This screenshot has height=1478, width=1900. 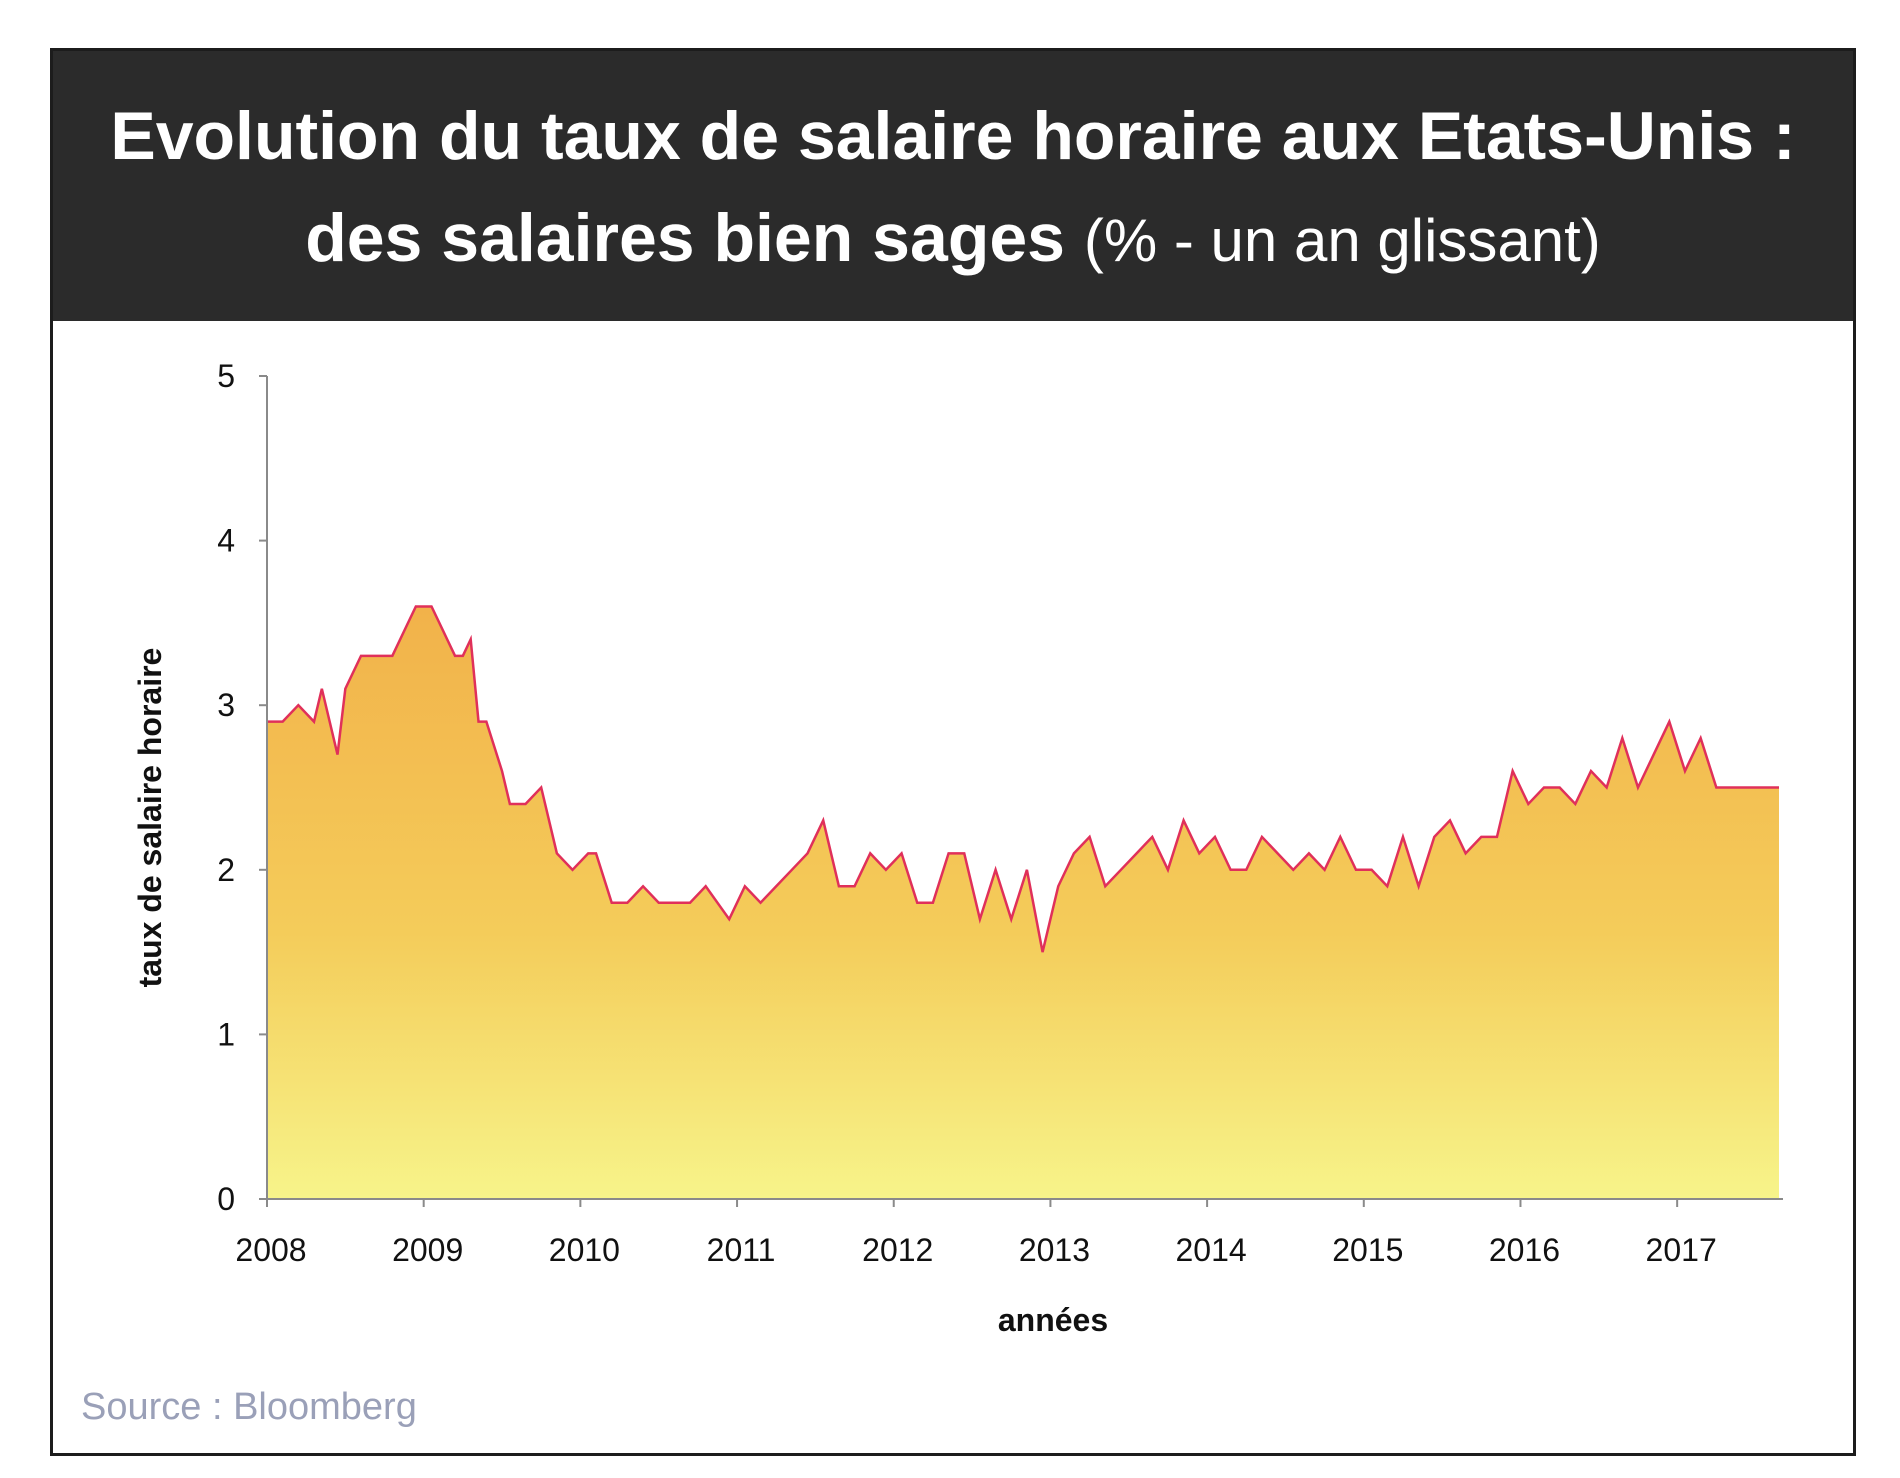 I want to click on x-tick-label: 2009, so click(x=427, y=1250).